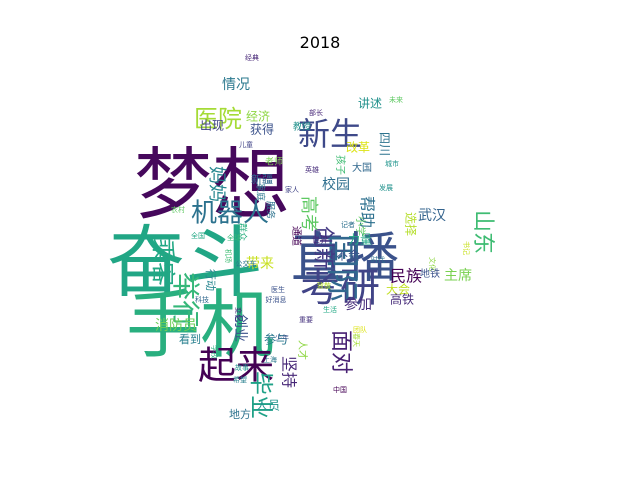  I want to click on word-88: 团队, so click(360, 329).